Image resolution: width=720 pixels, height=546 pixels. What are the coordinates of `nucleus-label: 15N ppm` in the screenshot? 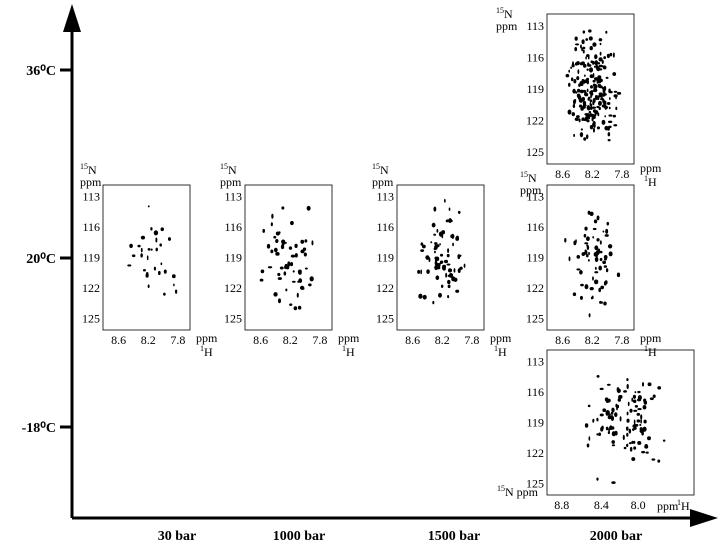 It's located at (518, 491).